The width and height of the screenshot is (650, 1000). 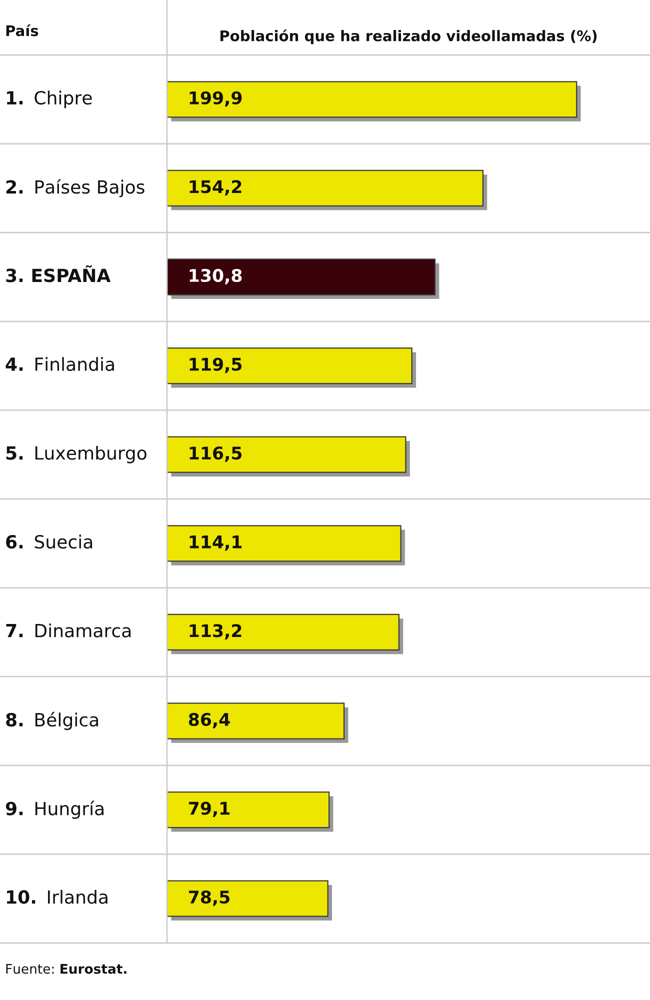 I want to click on y-tick-label: 6. Suecia, so click(x=49, y=541).